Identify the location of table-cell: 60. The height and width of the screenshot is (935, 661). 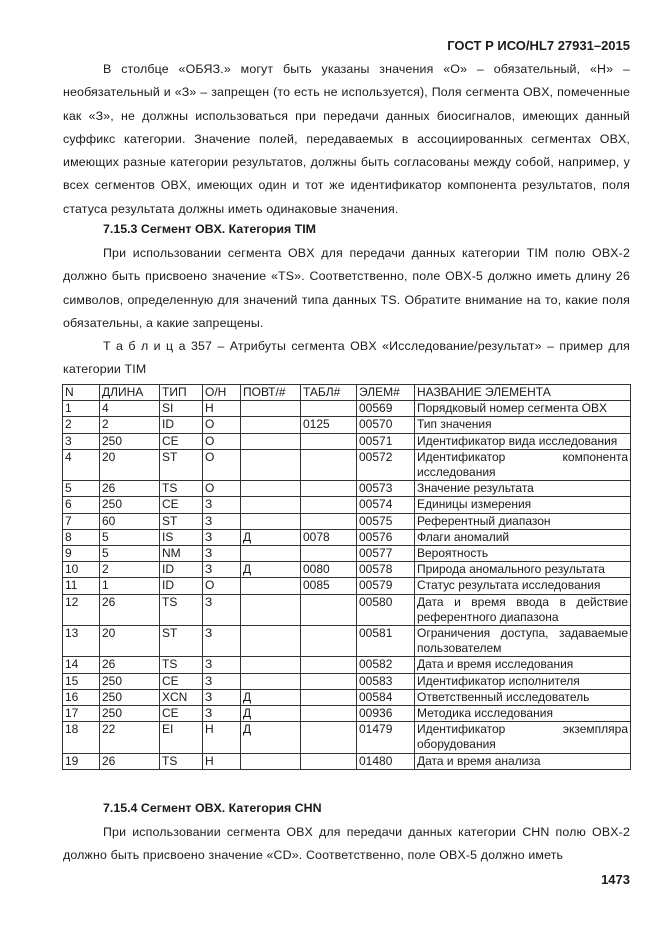
(129, 521).